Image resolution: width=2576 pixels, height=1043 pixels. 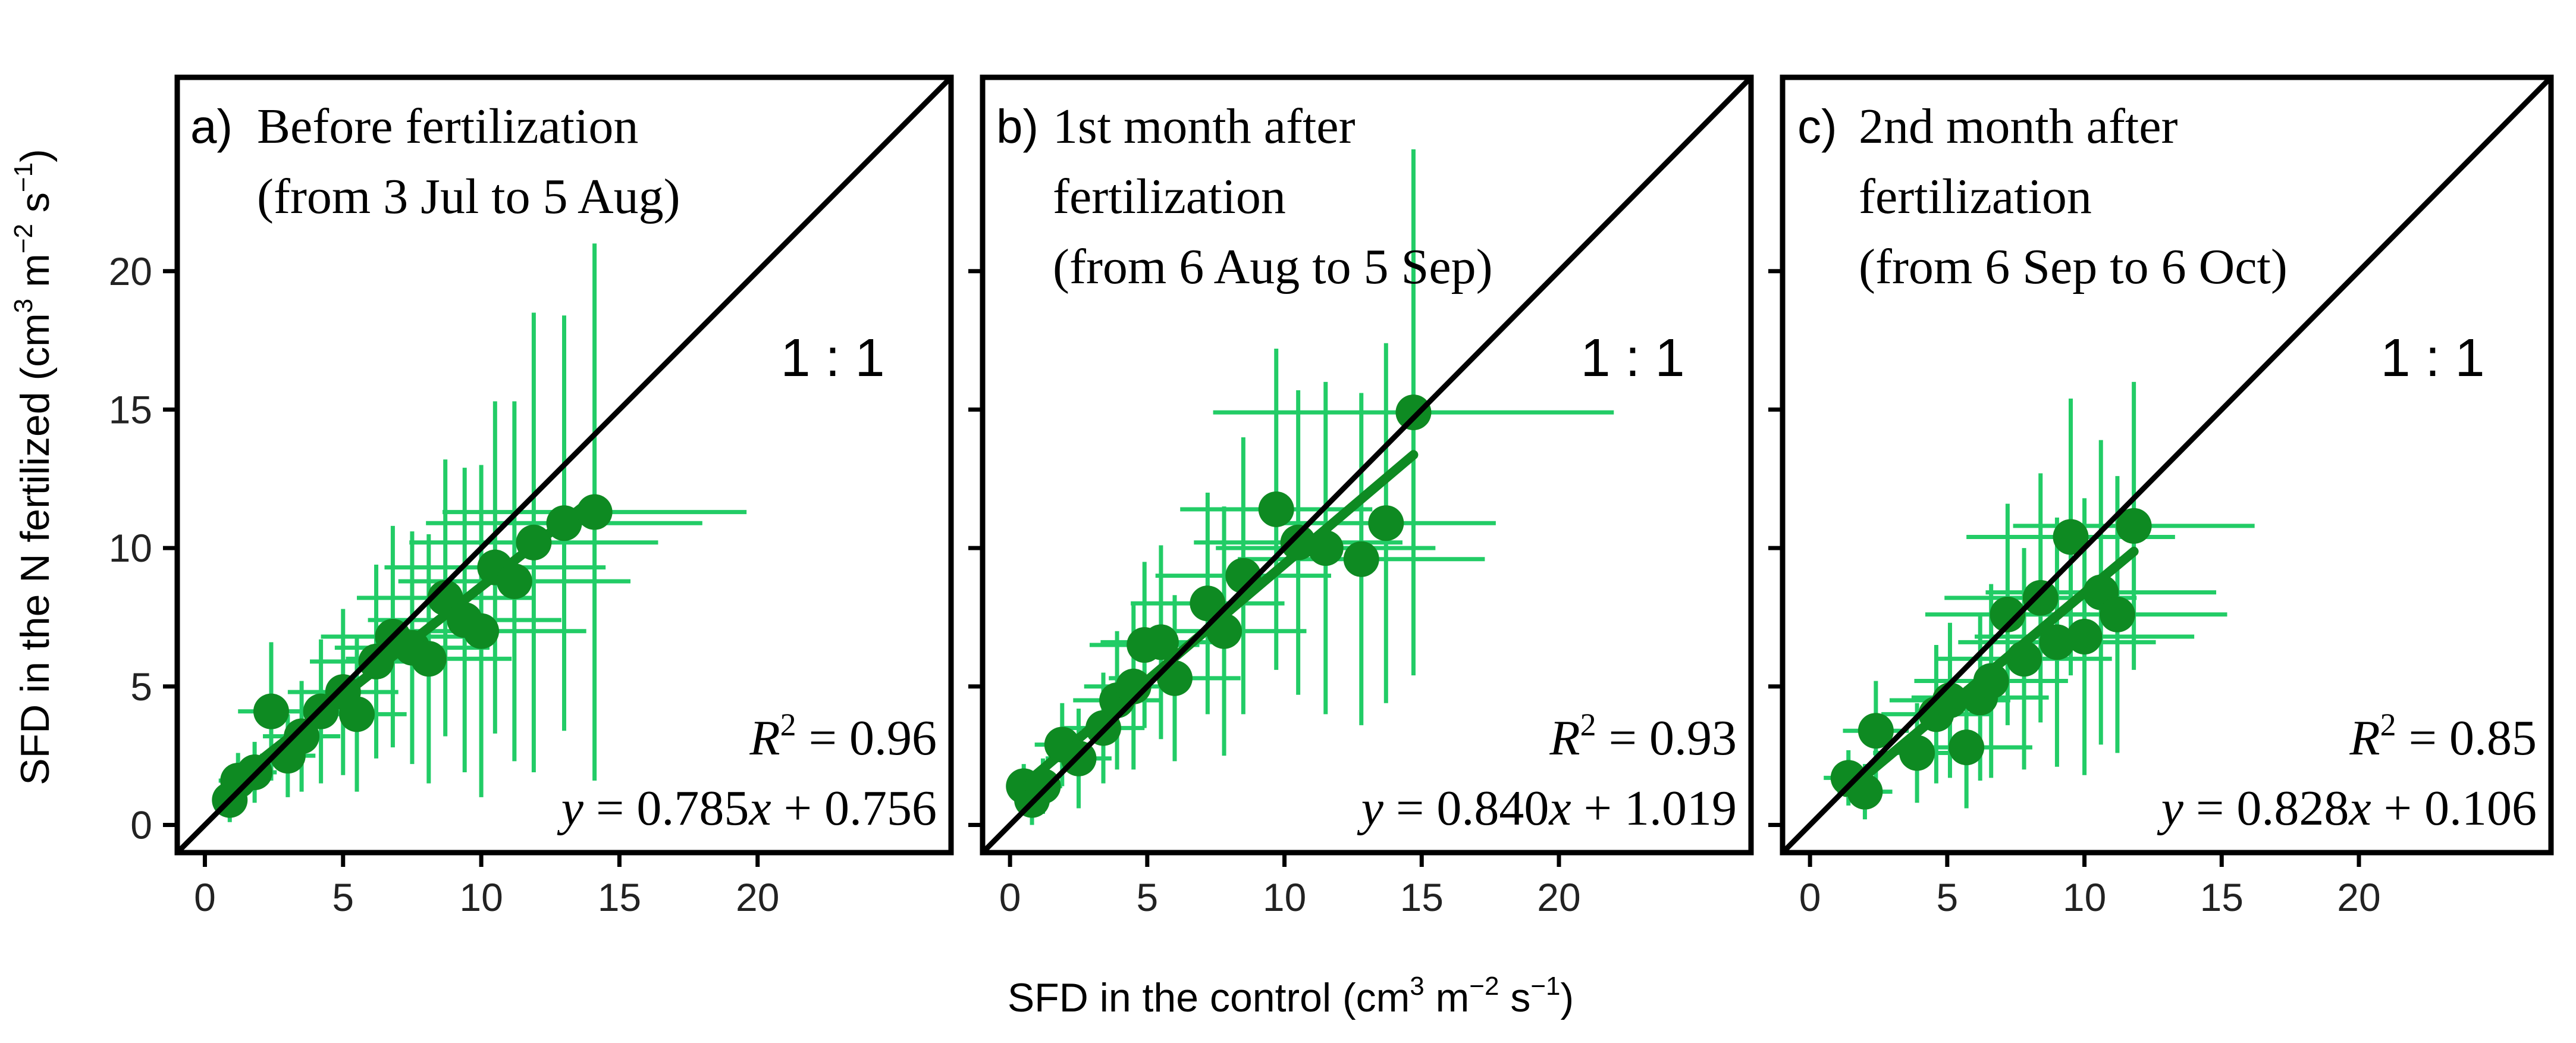 I want to click on panel-a-xtick-label-10: 10, so click(x=481, y=897).